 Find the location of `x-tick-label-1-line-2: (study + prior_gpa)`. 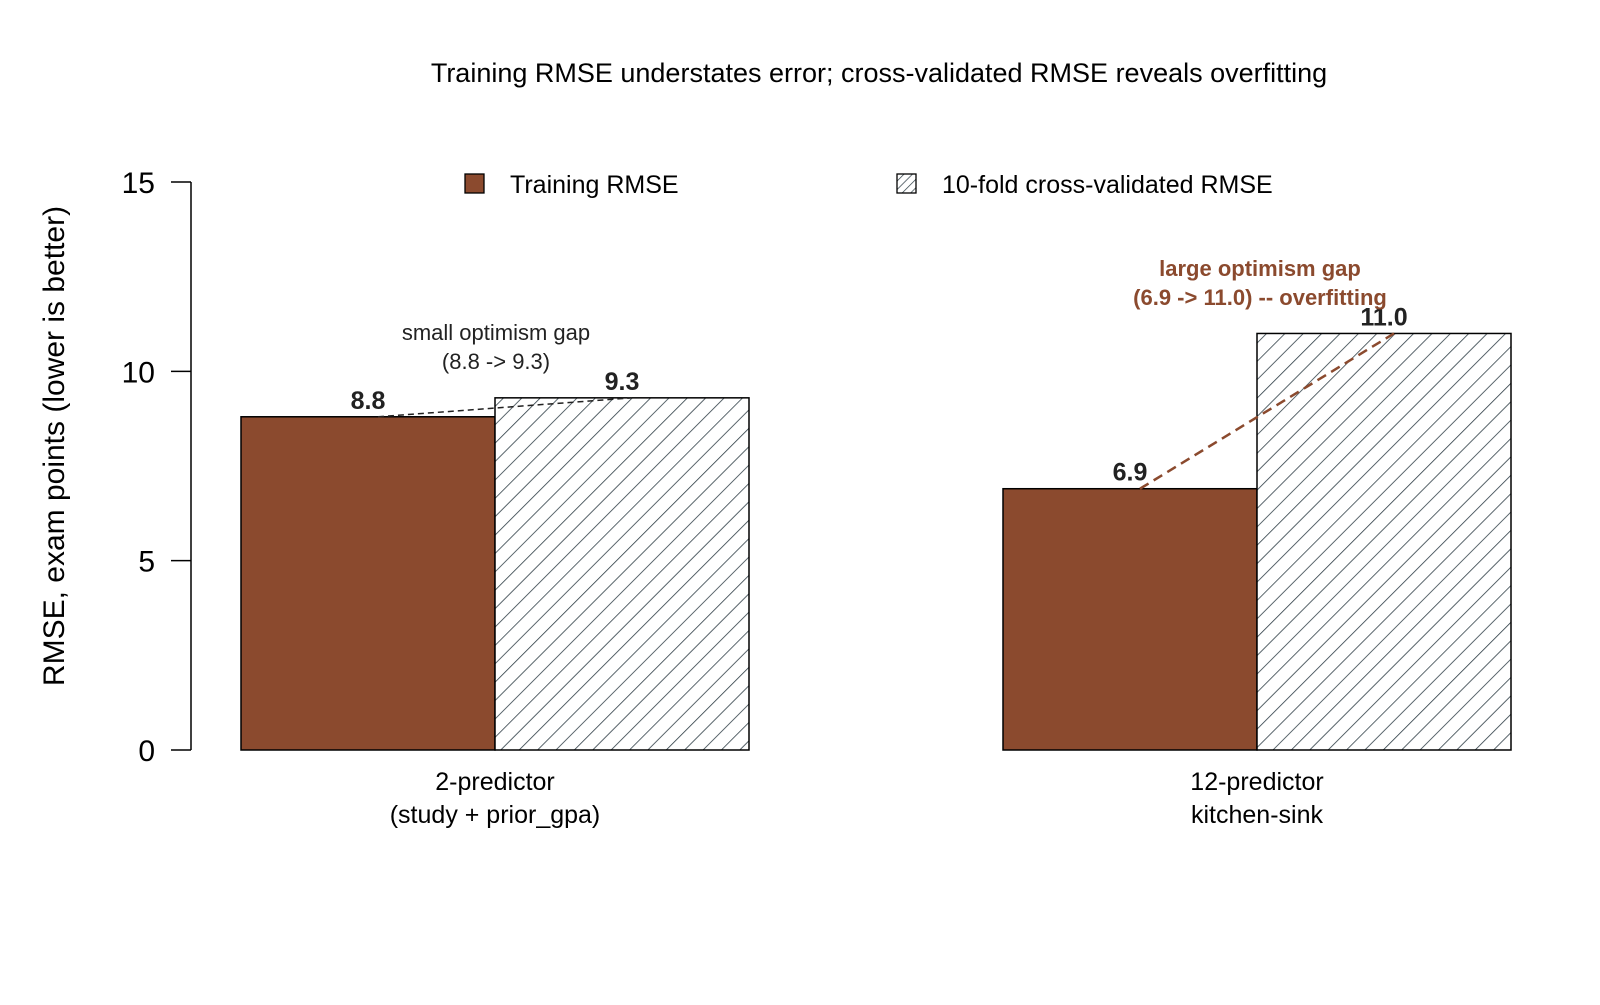

x-tick-label-1-line-2: (study + prior_gpa) is located at coordinates (495, 815).